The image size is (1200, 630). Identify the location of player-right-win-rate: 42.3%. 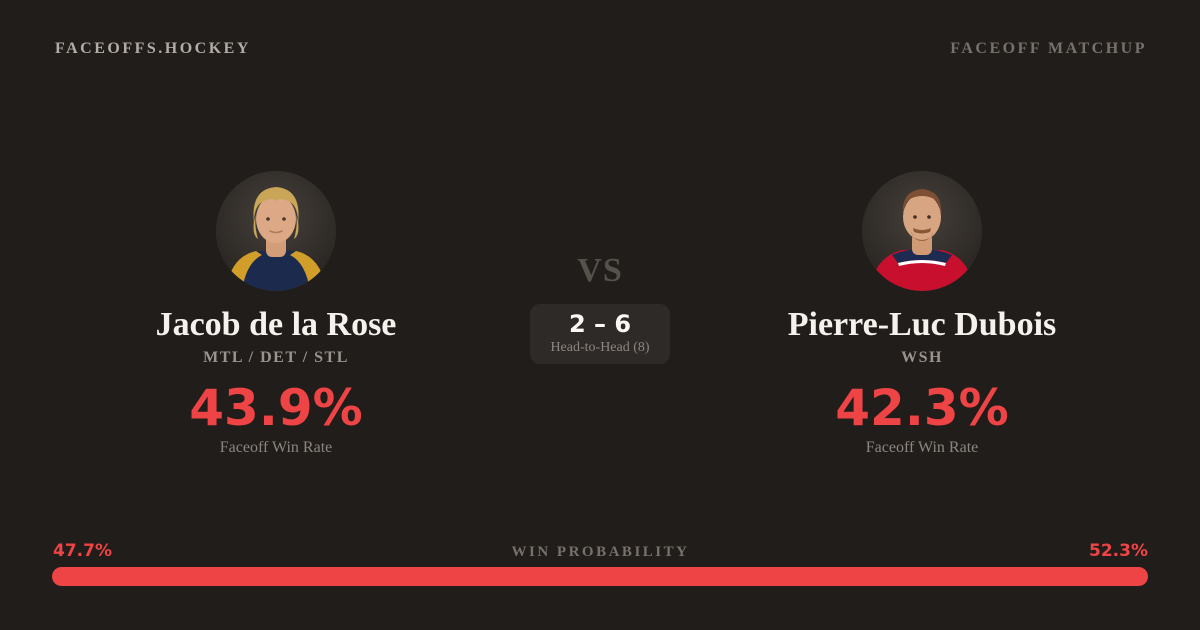
(922, 408).